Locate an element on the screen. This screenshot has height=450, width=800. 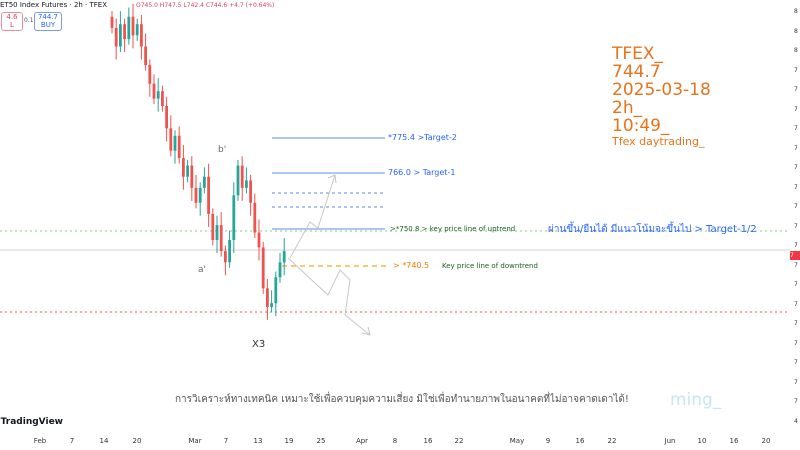
sell-button: 4.6 L is located at coordinates (12, 21).